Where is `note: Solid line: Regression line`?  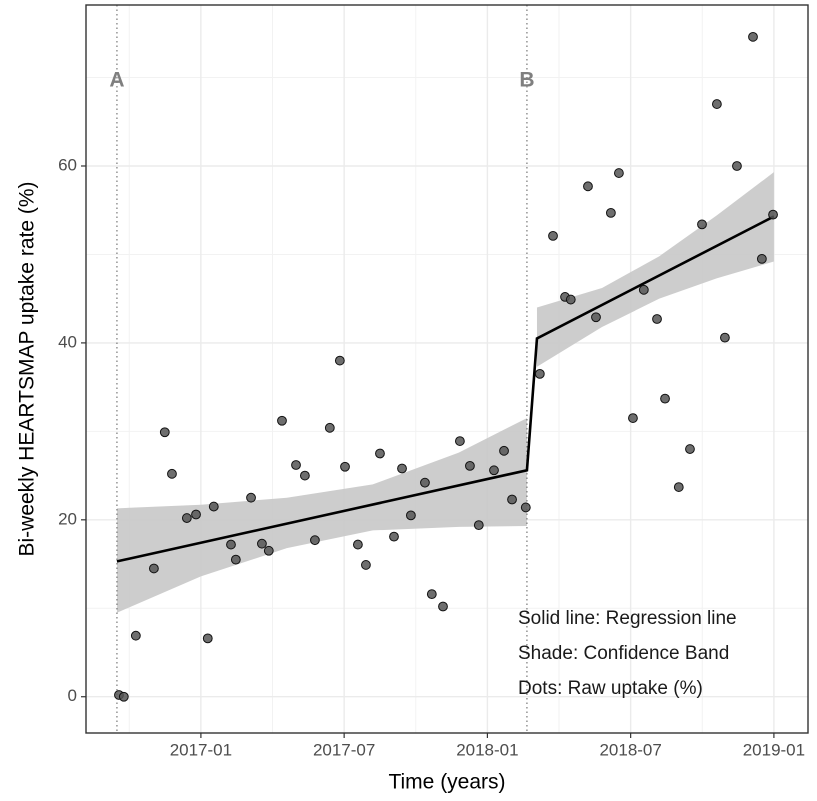 note: Solid line: Regression line is located at coordinates (627, 618).